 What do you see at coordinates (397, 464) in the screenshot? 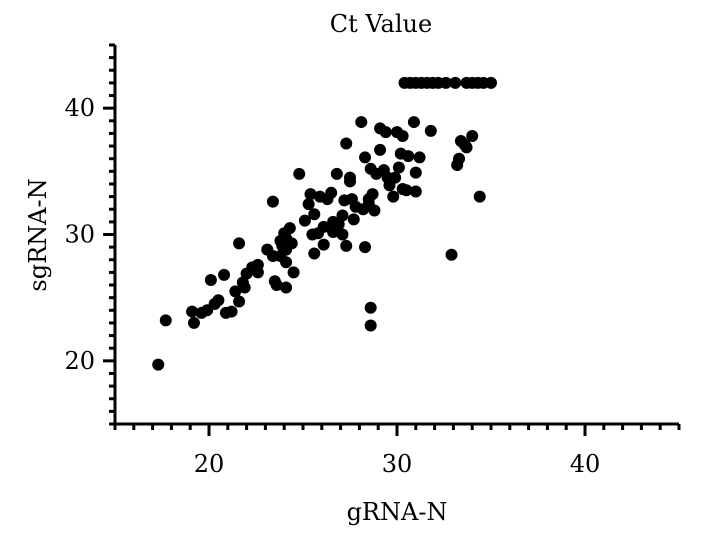
I see `x-tick-label: 30` at bounding box center [397, 464].